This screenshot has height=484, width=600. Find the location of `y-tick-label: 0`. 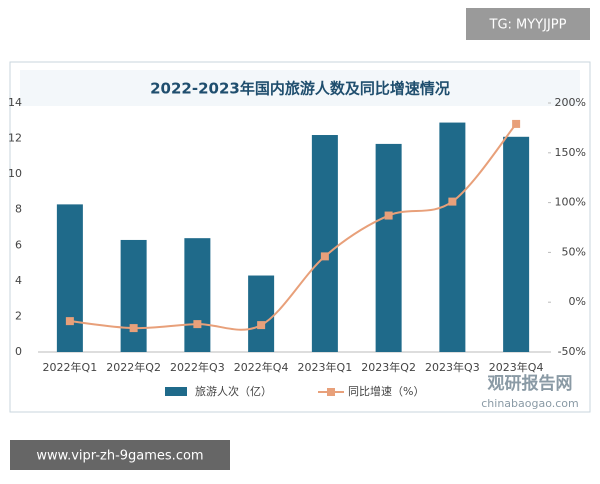

y-tick-label: 0 is located at coordinates (18, 351).